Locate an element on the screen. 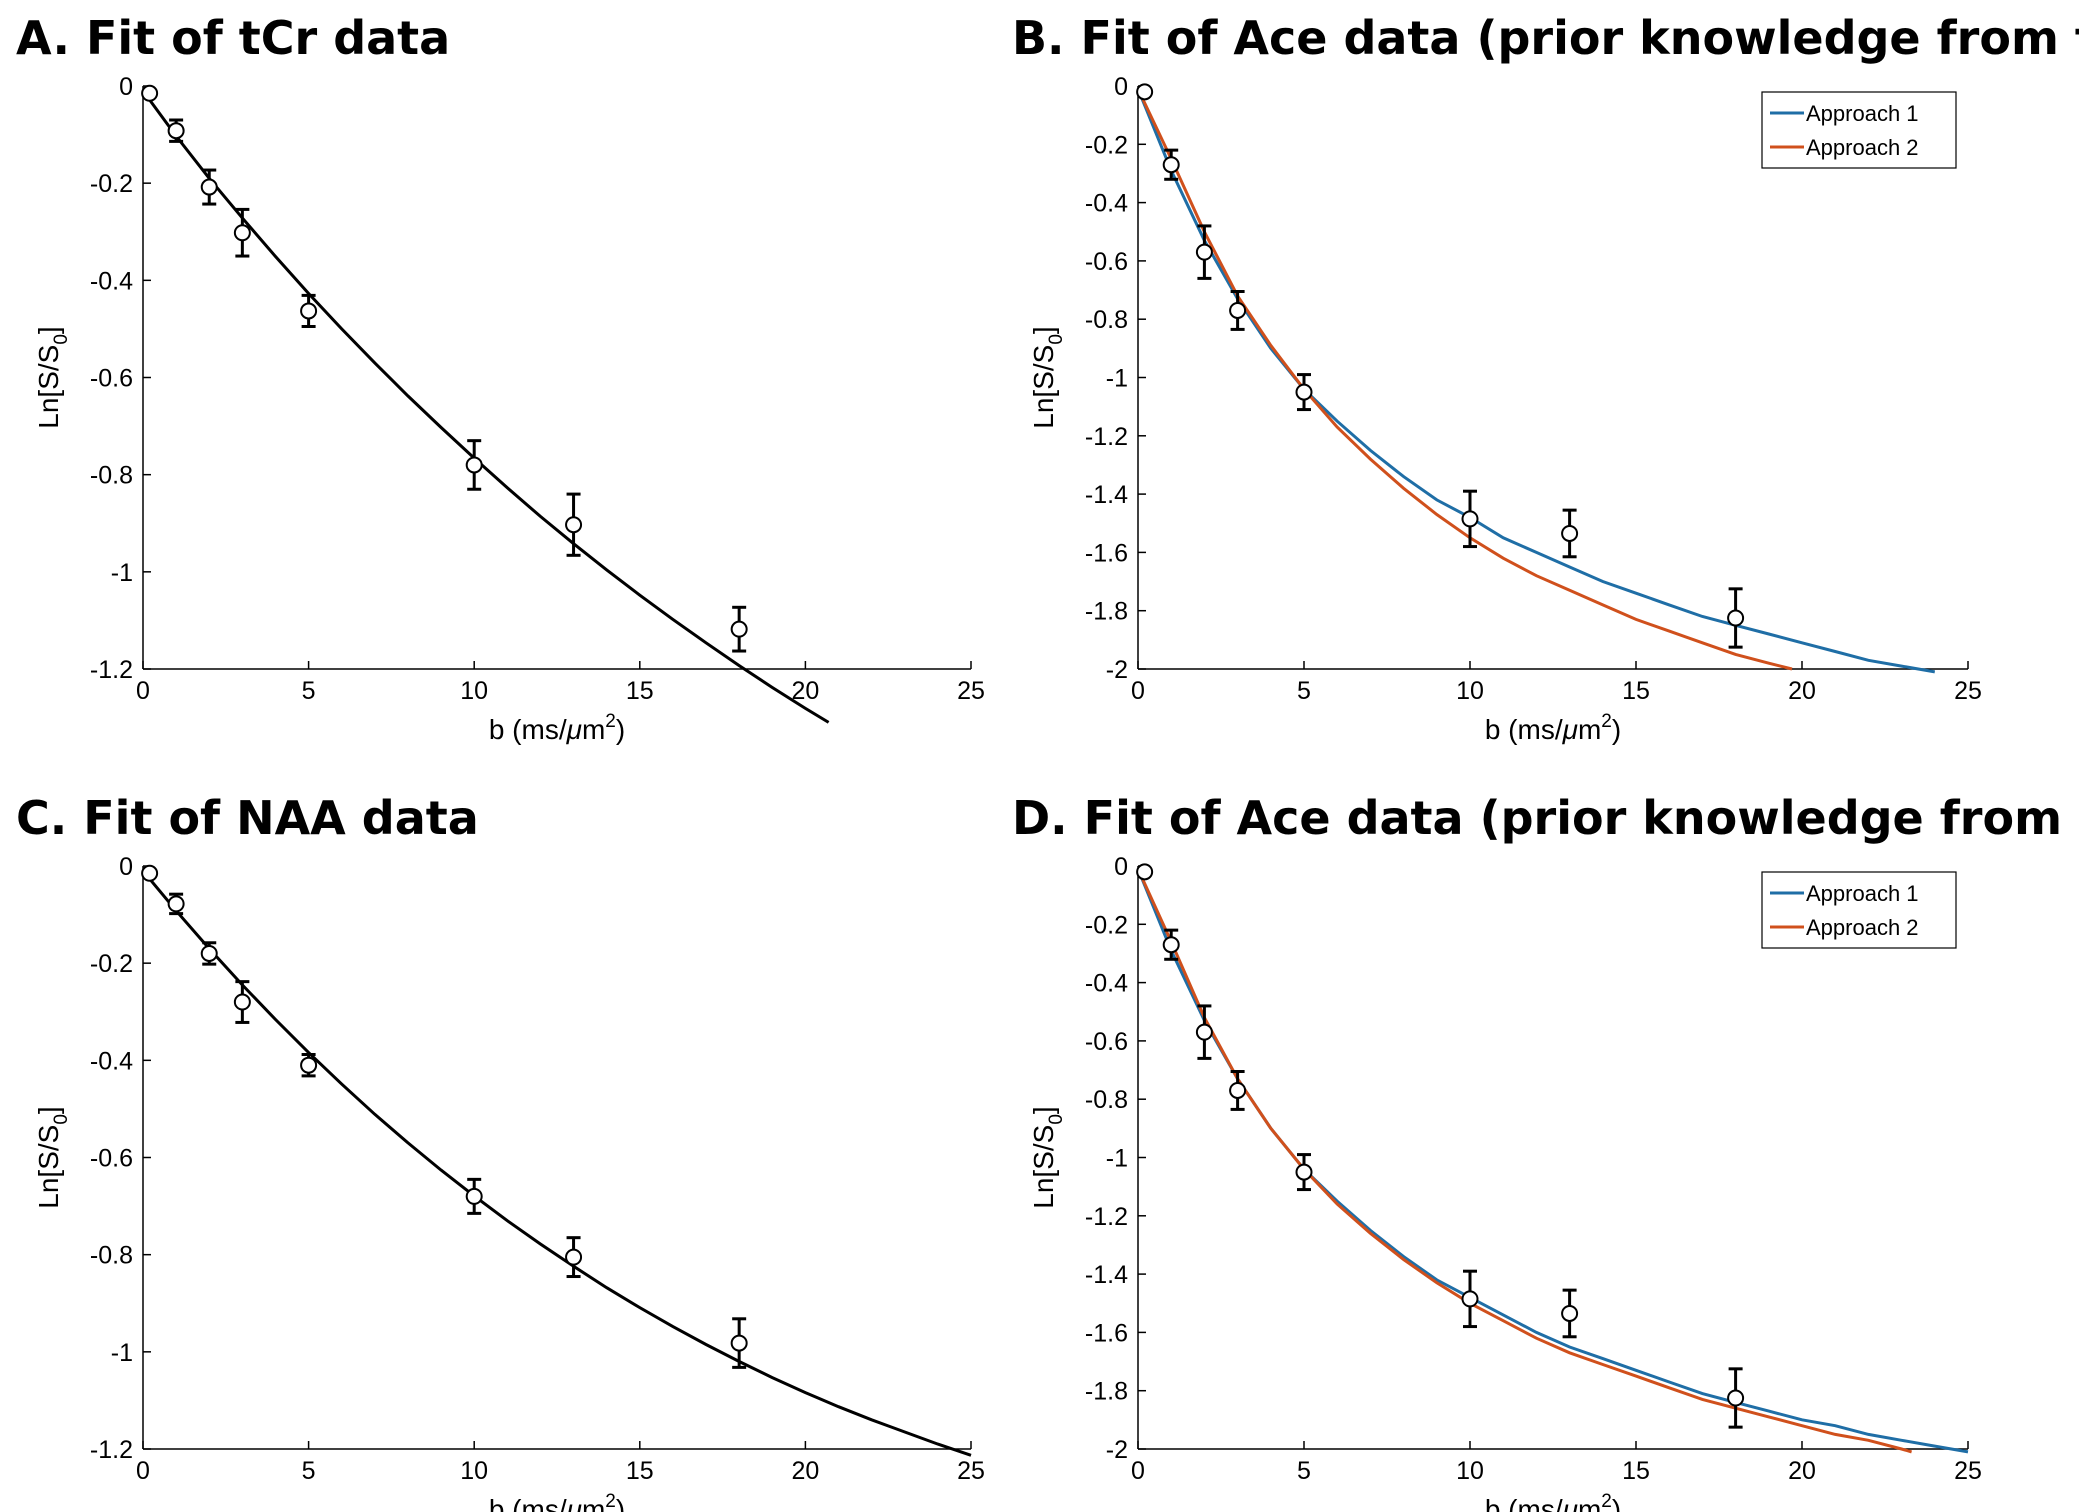 Image resolution: width=2079 pixels, height=1512 pixels. y-tick-label: -1.8 is located at coordinates (1106, 612).